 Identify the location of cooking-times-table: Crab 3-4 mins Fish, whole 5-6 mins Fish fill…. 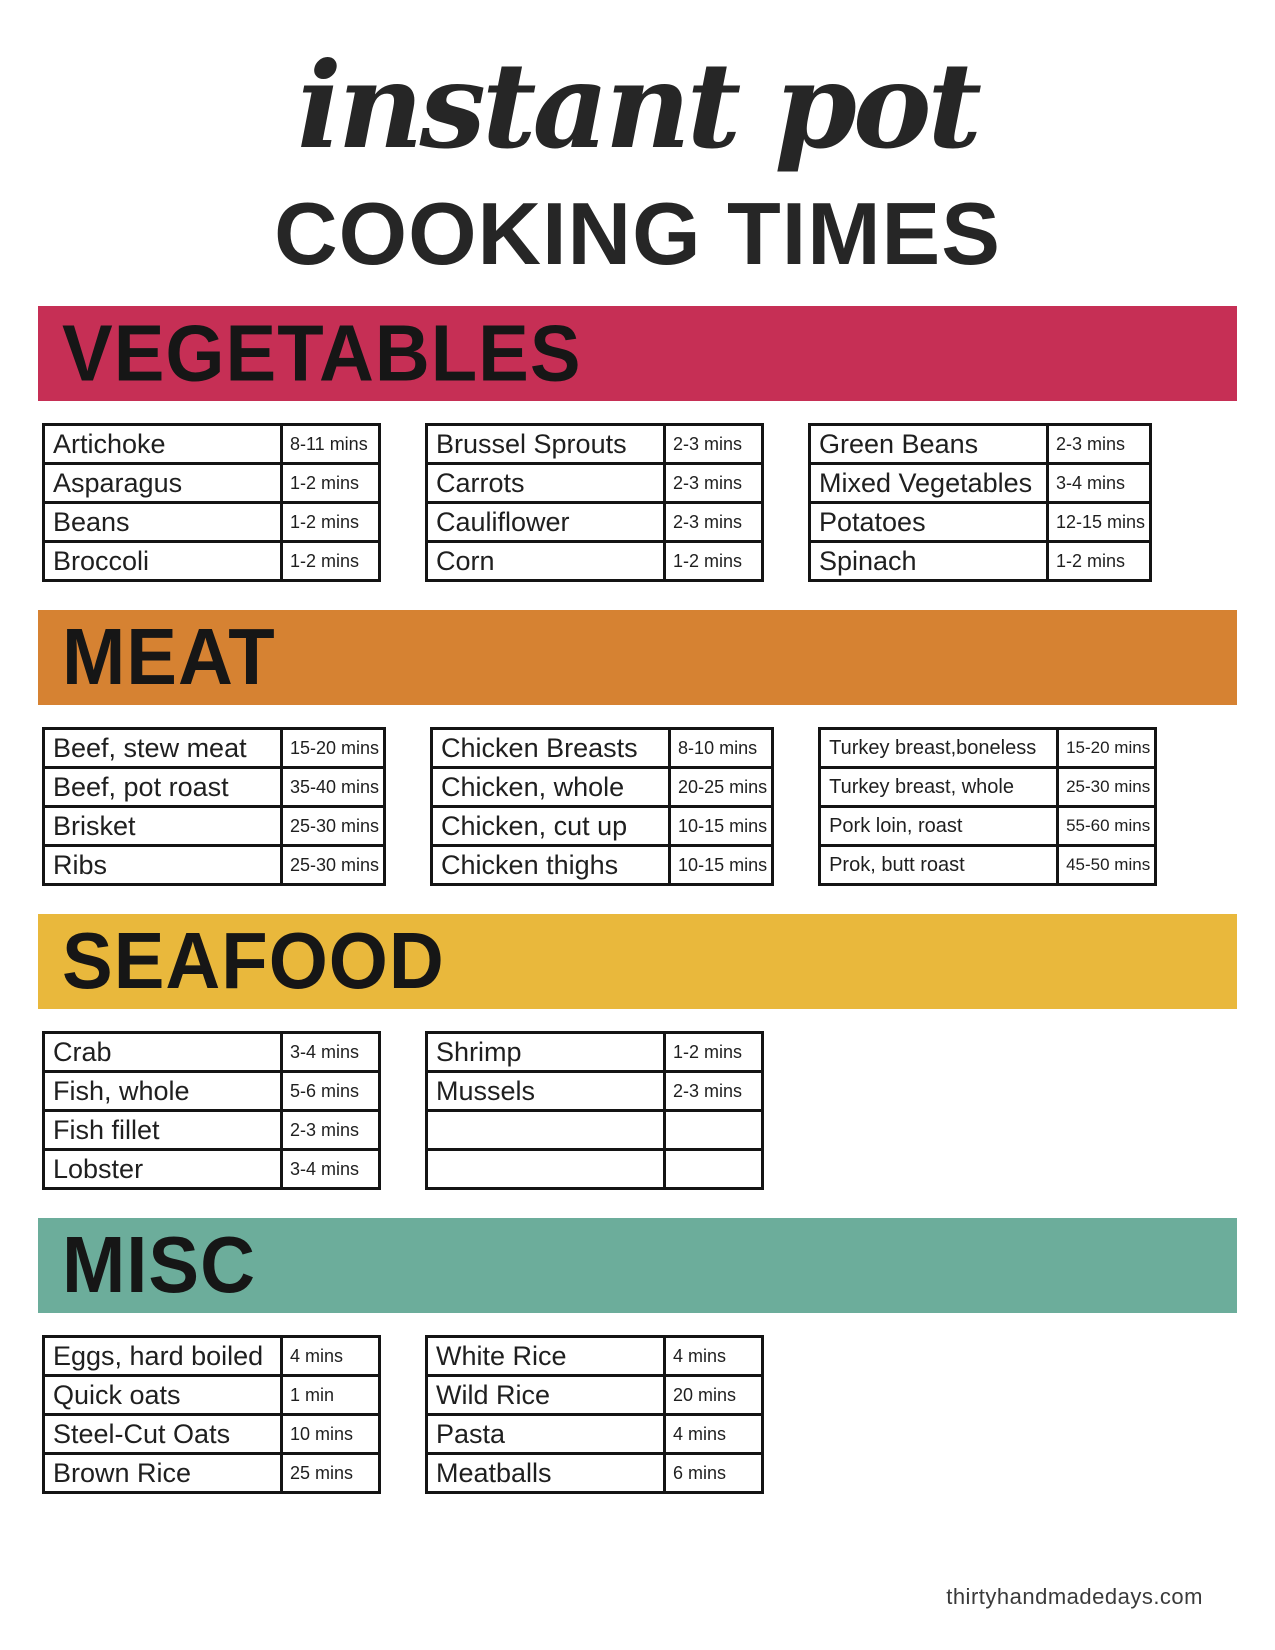
(211, 1110).